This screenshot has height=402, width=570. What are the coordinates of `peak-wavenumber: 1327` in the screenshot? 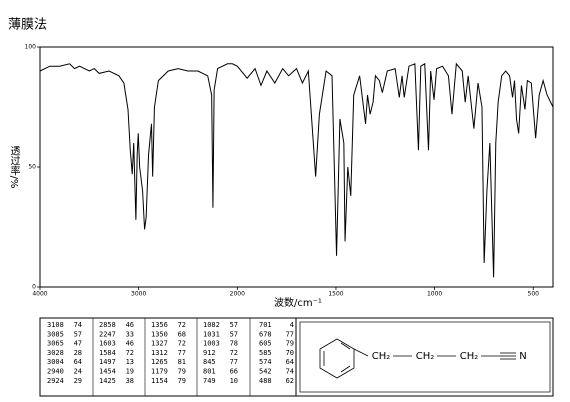 It's located at (159, 344).